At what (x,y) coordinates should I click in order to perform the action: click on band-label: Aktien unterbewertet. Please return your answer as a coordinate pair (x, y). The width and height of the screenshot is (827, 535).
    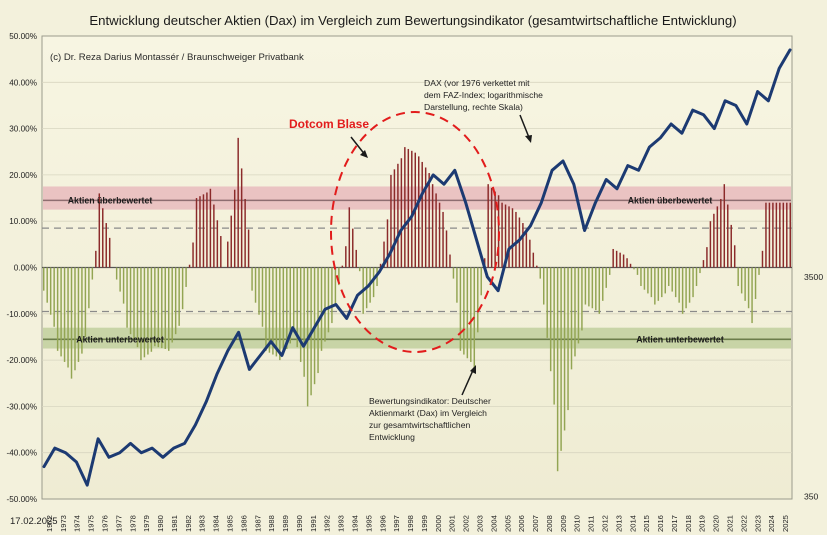
    Looking at the image, I should click on (680, 339).